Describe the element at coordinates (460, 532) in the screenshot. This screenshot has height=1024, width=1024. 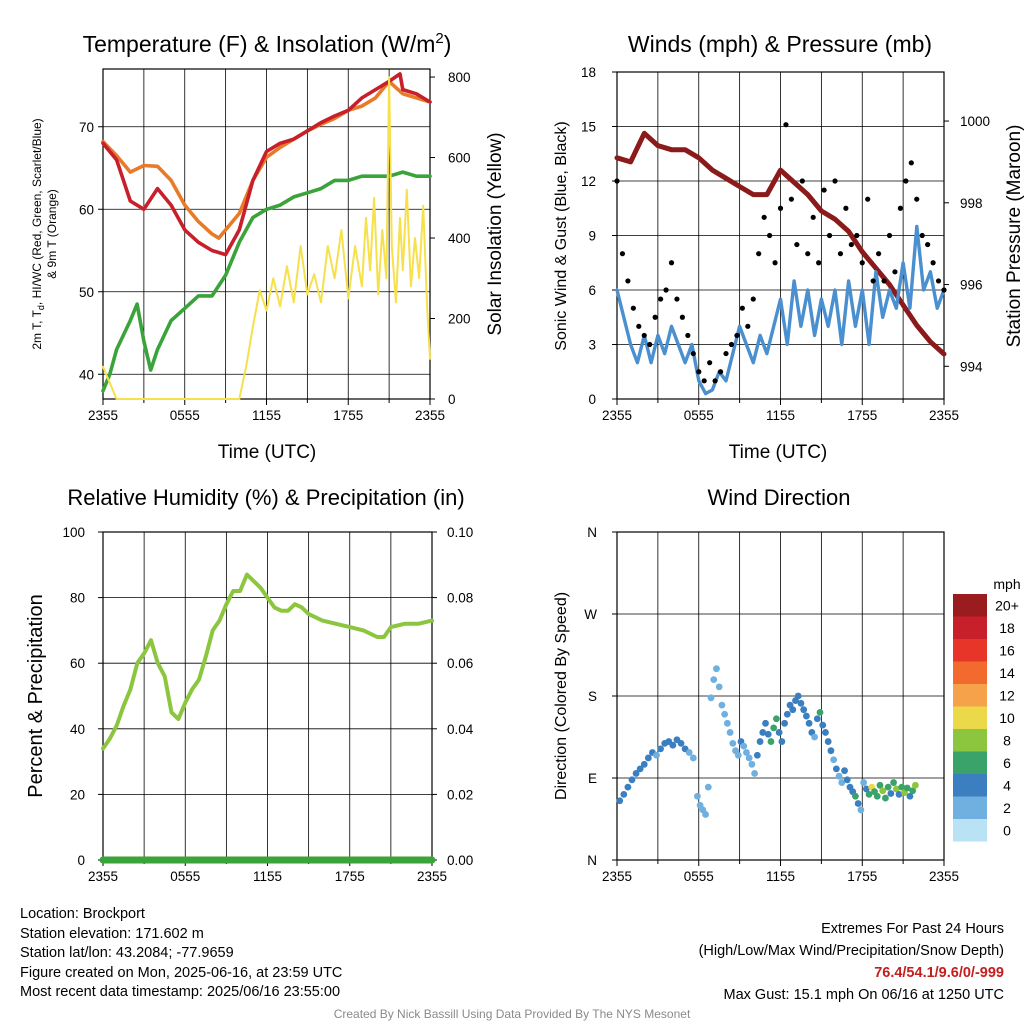
I see `y2-tick-label: 0.10` at that location.